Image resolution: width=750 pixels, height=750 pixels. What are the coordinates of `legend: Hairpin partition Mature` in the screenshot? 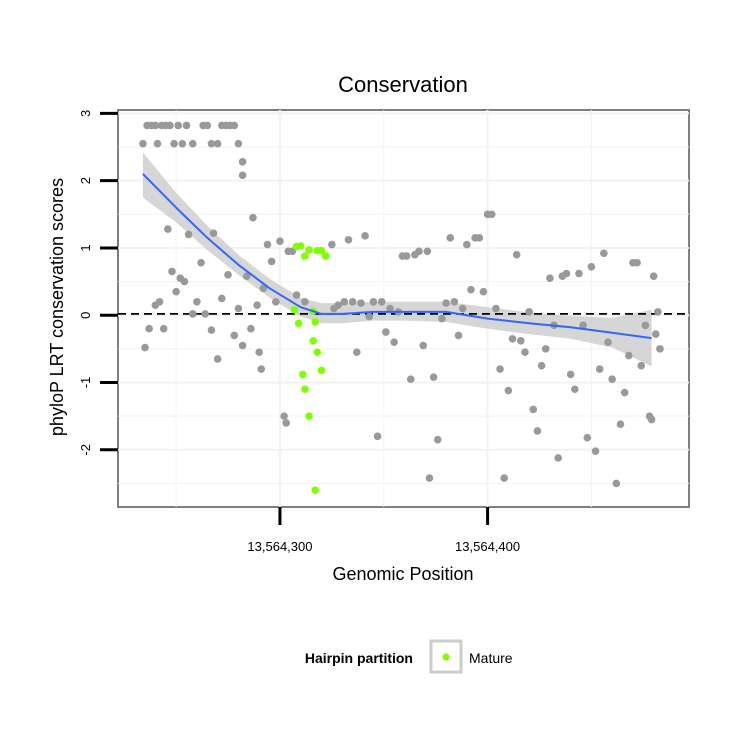 It's located at (409, 656).